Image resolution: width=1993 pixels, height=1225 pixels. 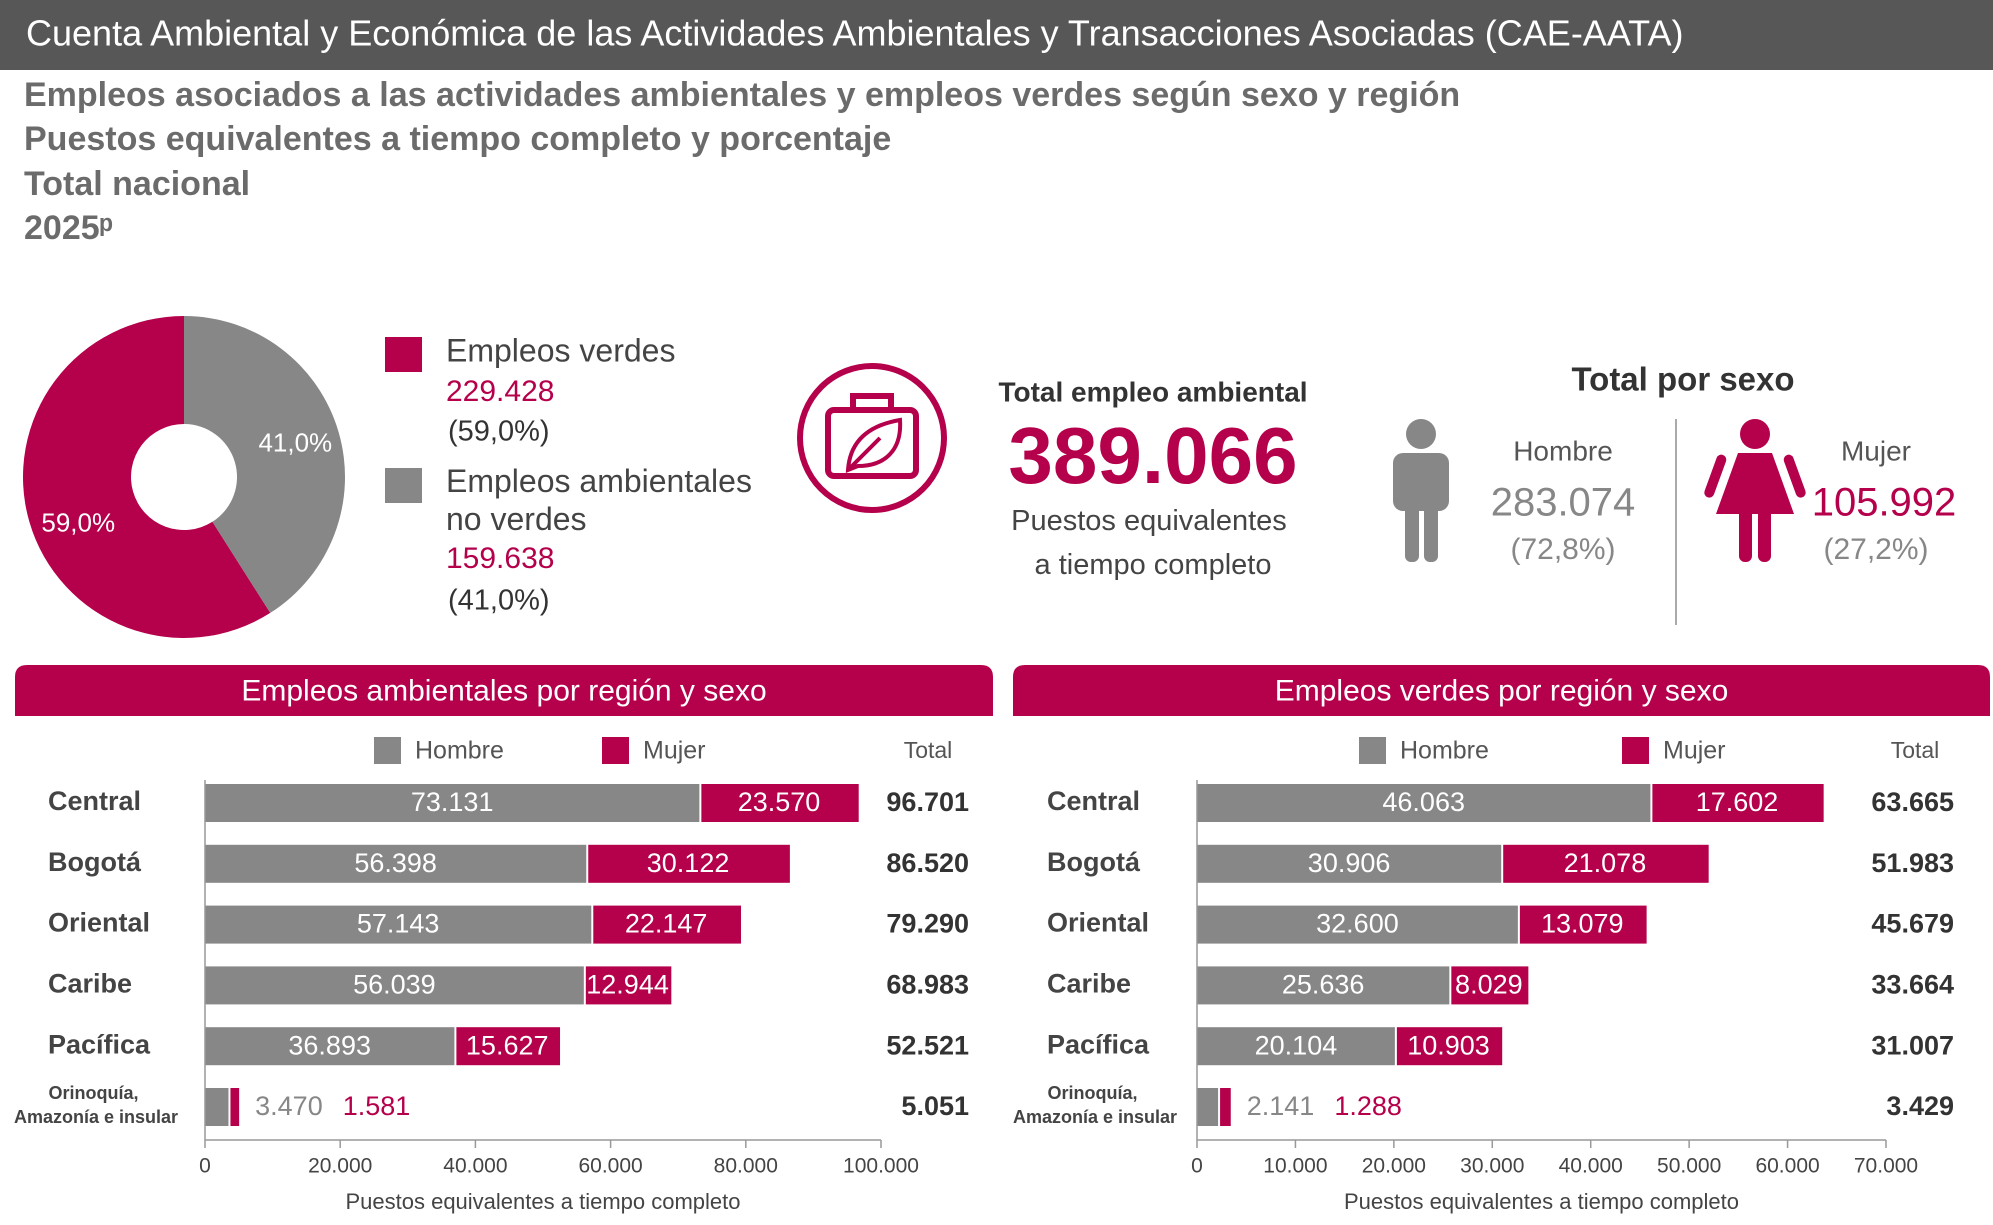 I want to click on bar-value-label: 20.104, so click(x=1296, y=1045).